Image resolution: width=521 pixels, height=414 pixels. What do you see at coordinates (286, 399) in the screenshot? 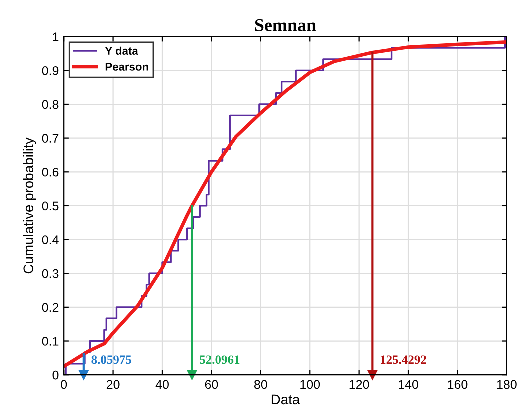
I see `x-axis-title: Data` at bounding box center [286, 399].